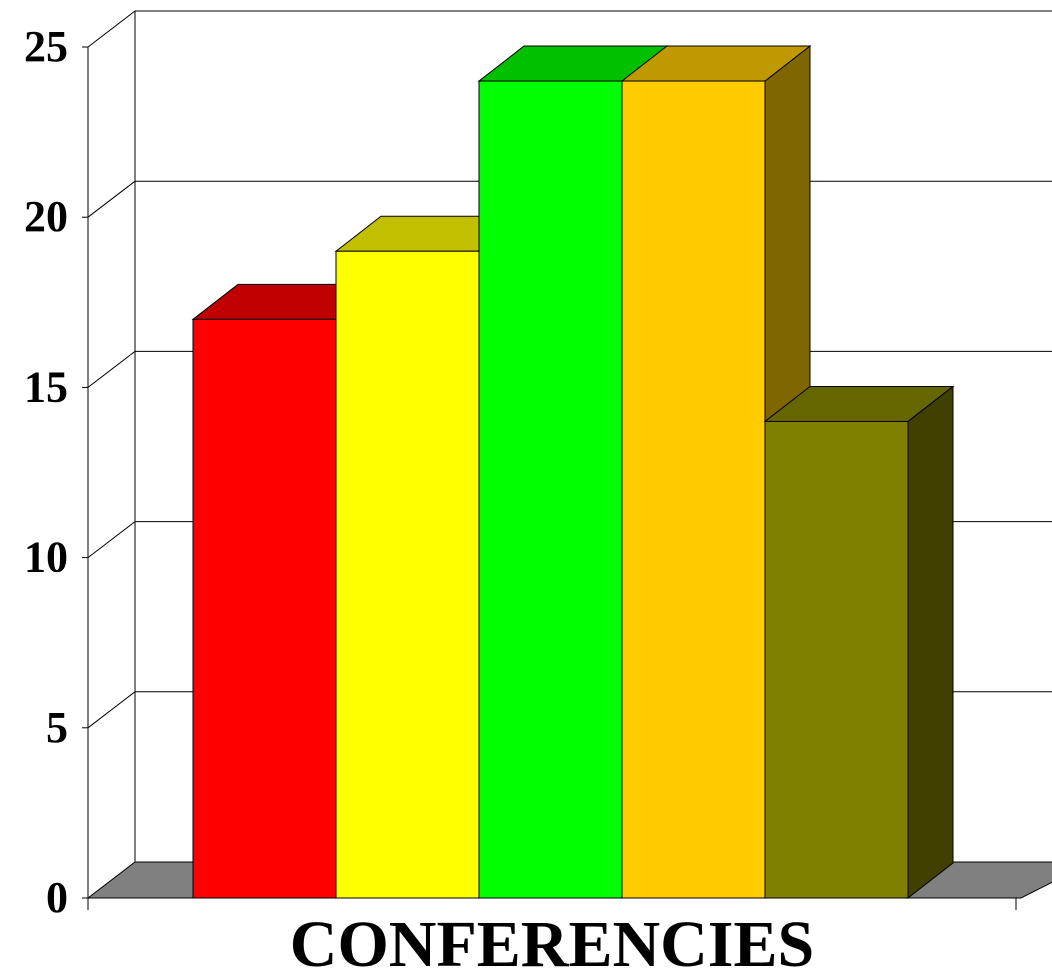 The height and width of the screenshot is (978, 1052). I want to click on x-category-label: CONFERENCIES, so click(552, 940).